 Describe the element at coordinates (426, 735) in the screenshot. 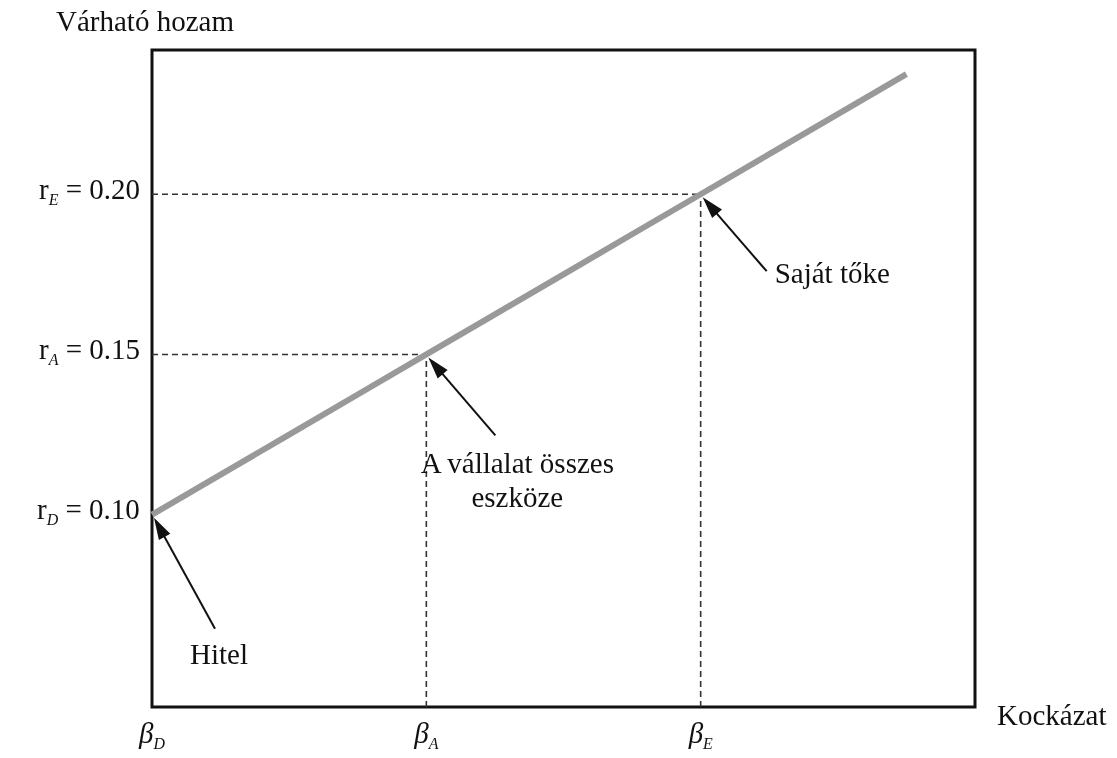

I see `x-tick-label: β$_{A}$` at that location.